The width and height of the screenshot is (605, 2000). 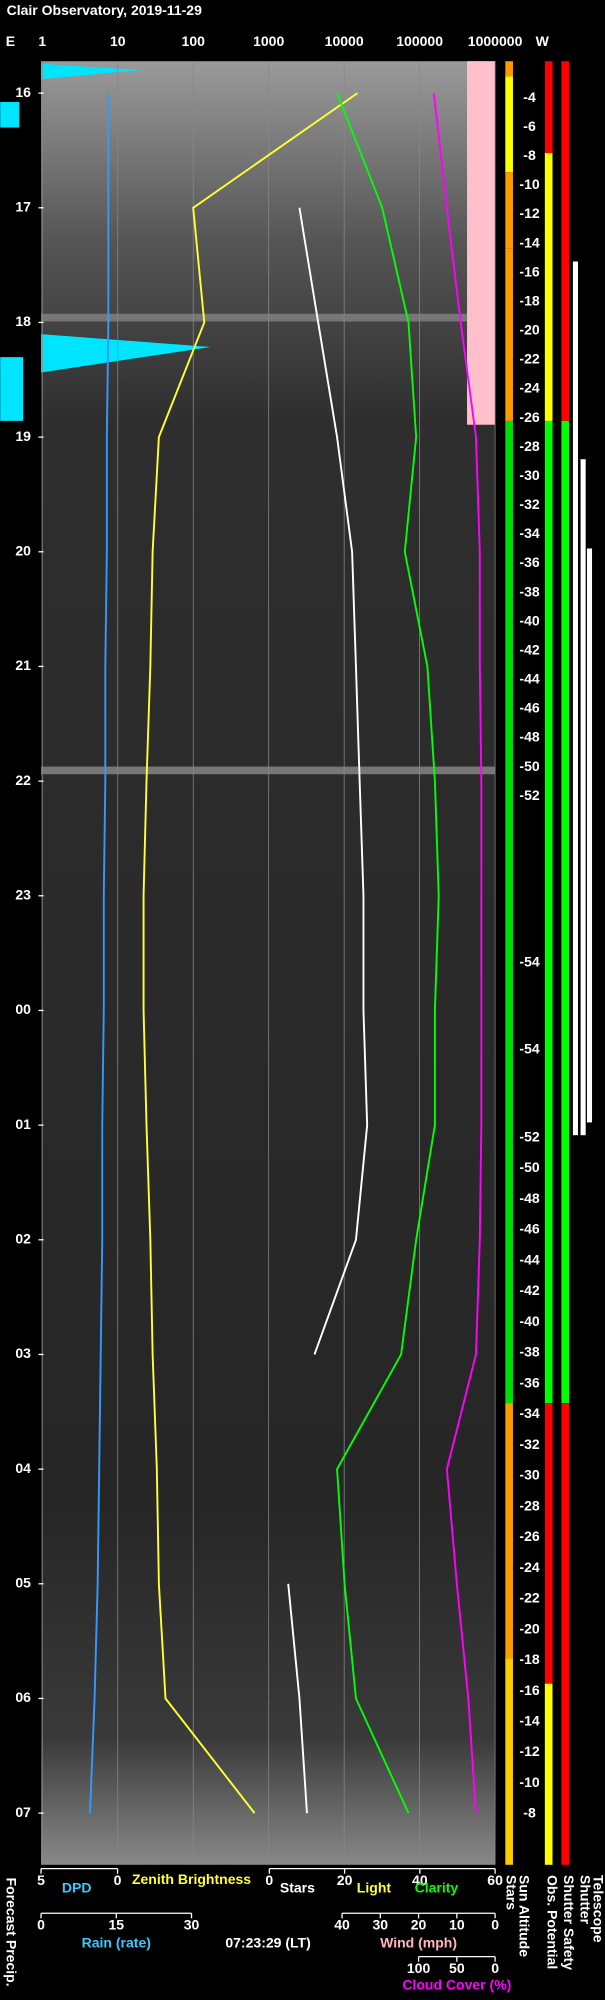 What do you see at coordinates (10, 41) in the screenshot?
I see `edge-label: E` at bounding box center [10, 41].